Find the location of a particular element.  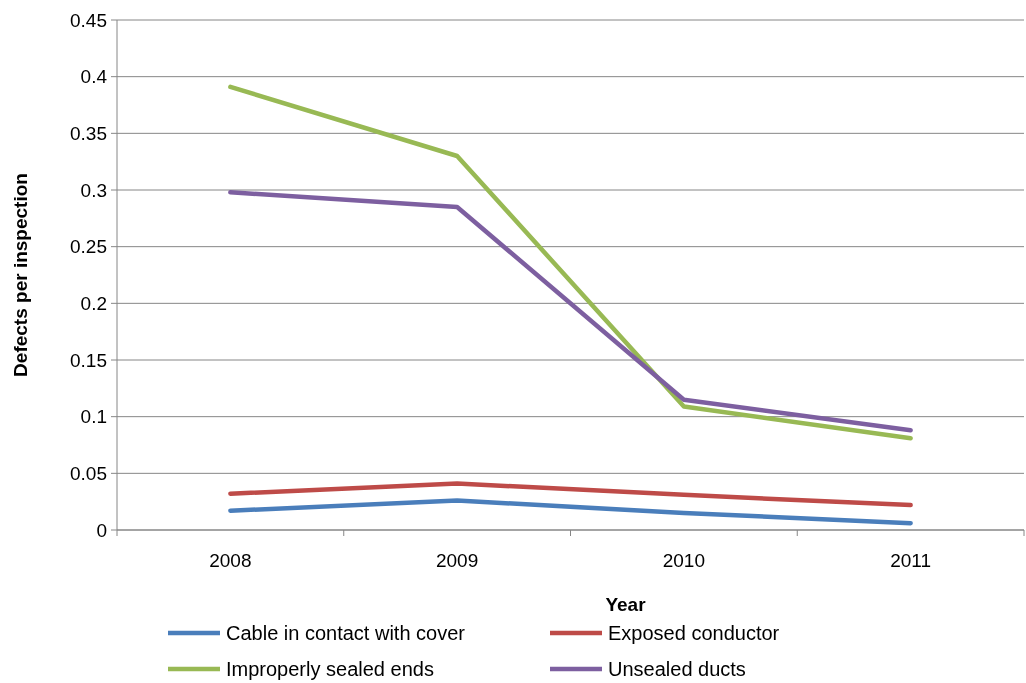

y-tick-label: 0.35 is located at coordinates (88, 133).